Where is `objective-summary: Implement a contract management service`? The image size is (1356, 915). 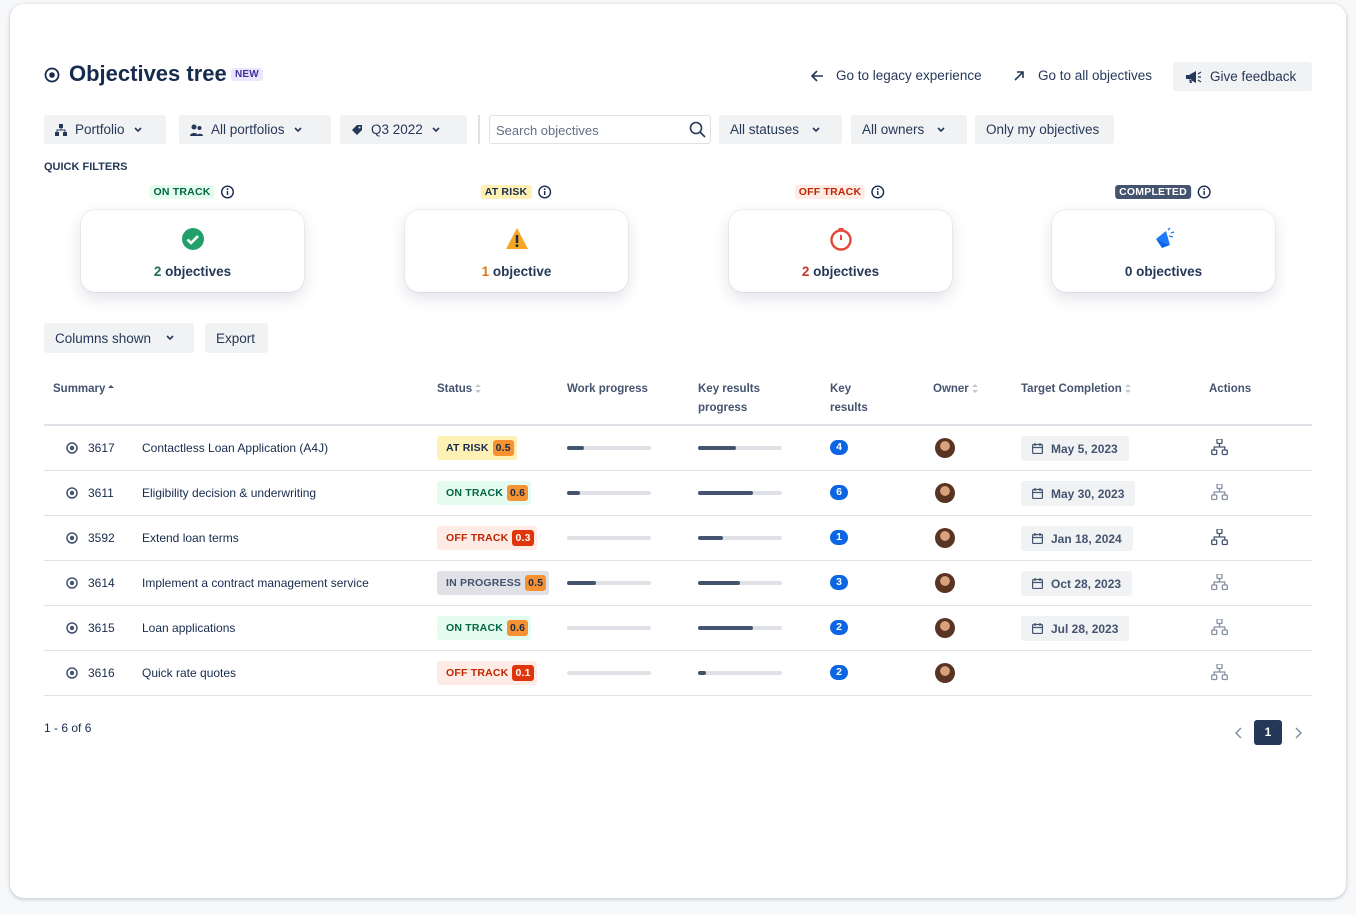
objective-summary: Implement a contract management service is located at coordinates (255, 583).